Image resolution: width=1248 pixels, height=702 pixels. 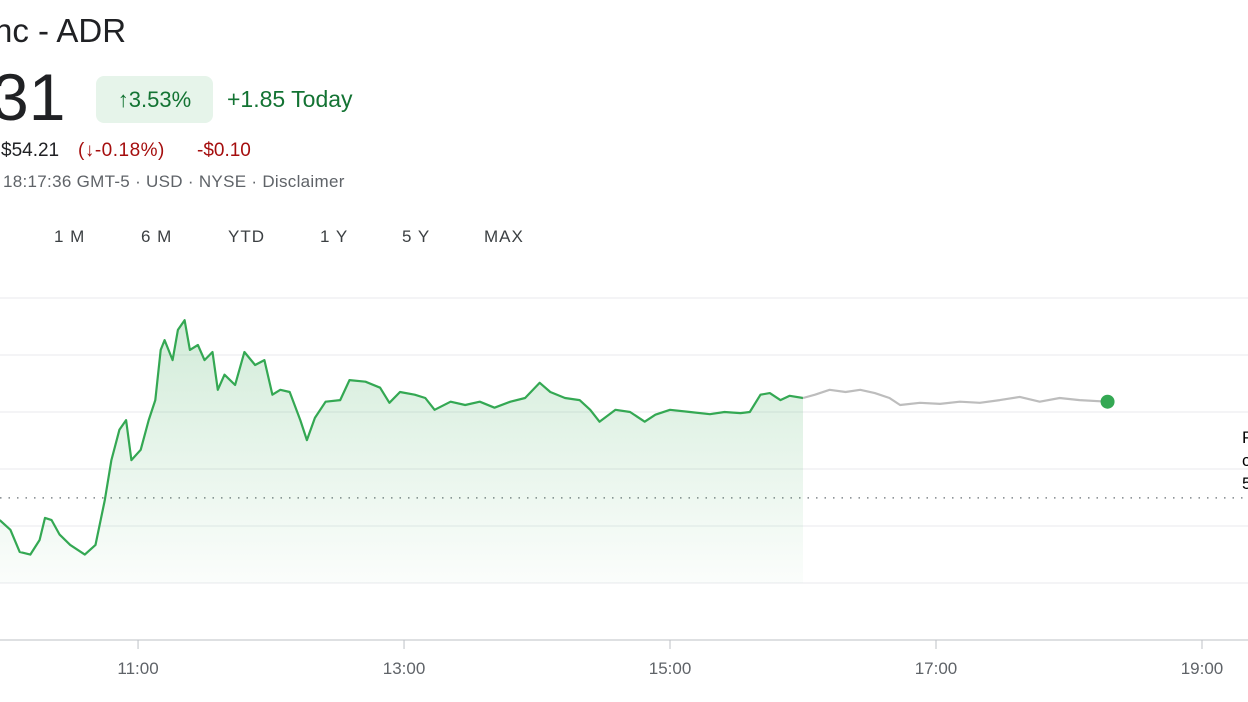 I want to click on after-hours-percent: (↓-0.18%), so click(x=121, y=150).